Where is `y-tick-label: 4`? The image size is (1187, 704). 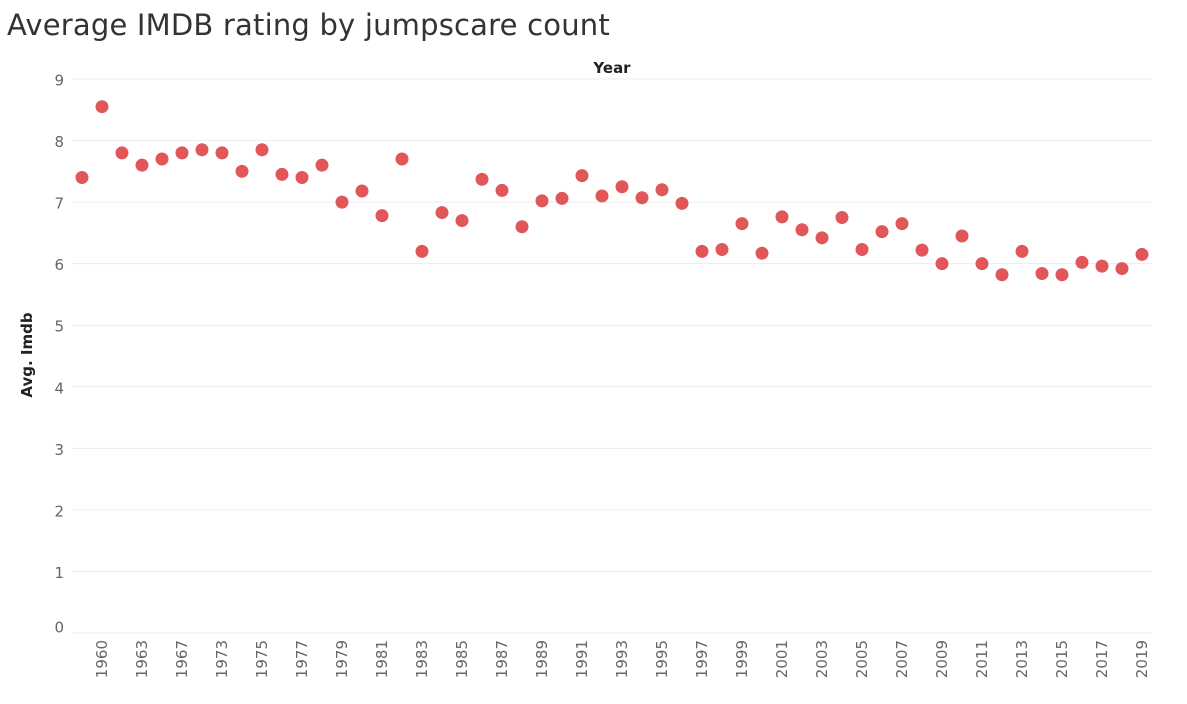
y-tick-label: 4 is located at coordinates (59, 388).